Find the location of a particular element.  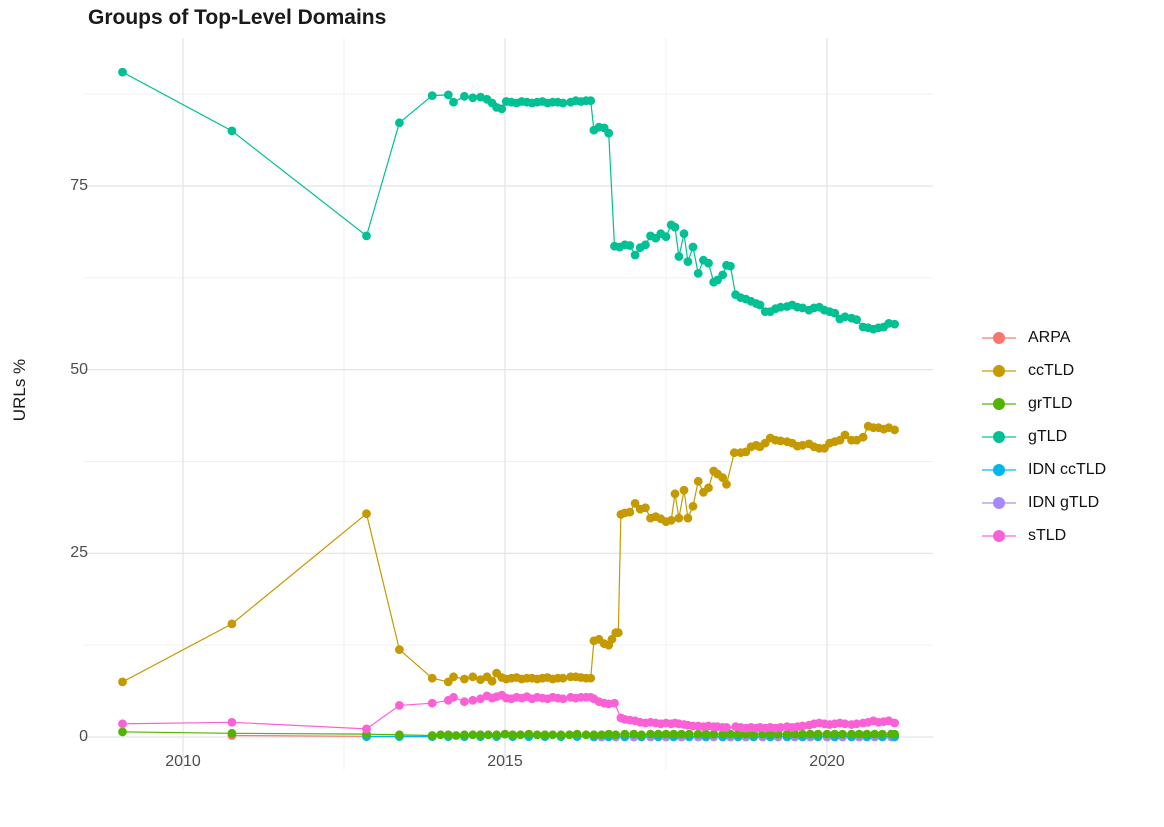

y-tick-label: 75 is located at coordinates (79, 185).